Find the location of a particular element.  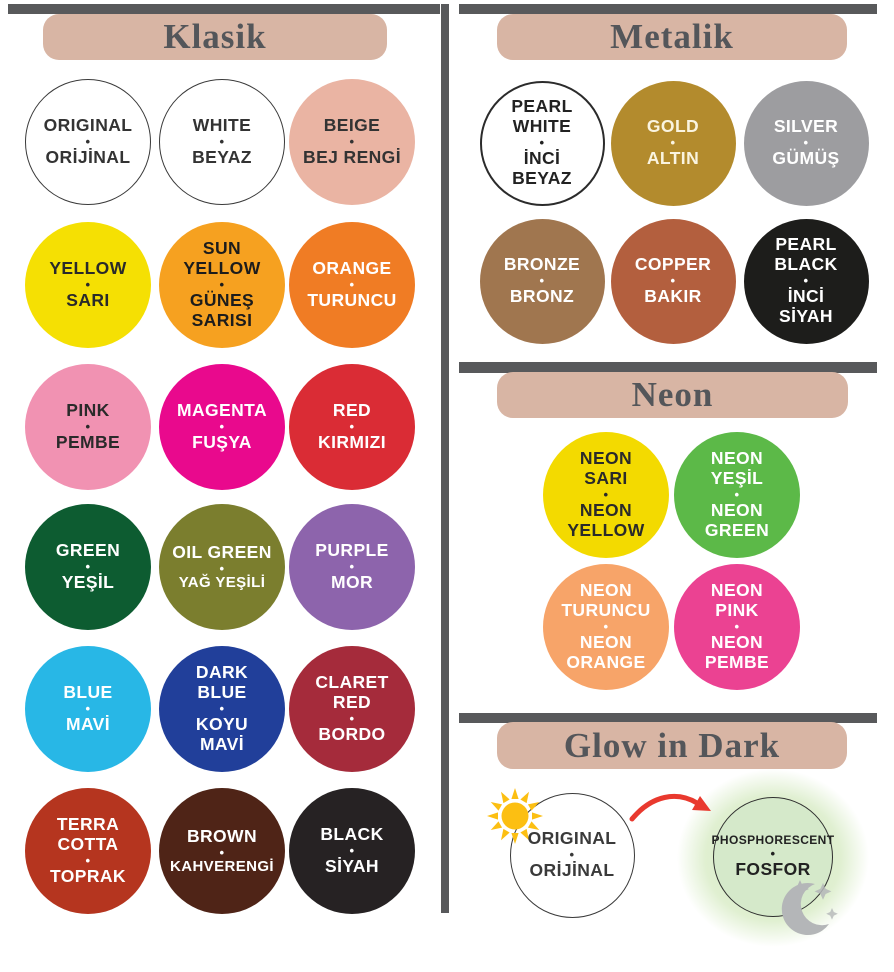

color-swatch-orange: ORANGE • TURUNCU is located at coordinates (352, 285).